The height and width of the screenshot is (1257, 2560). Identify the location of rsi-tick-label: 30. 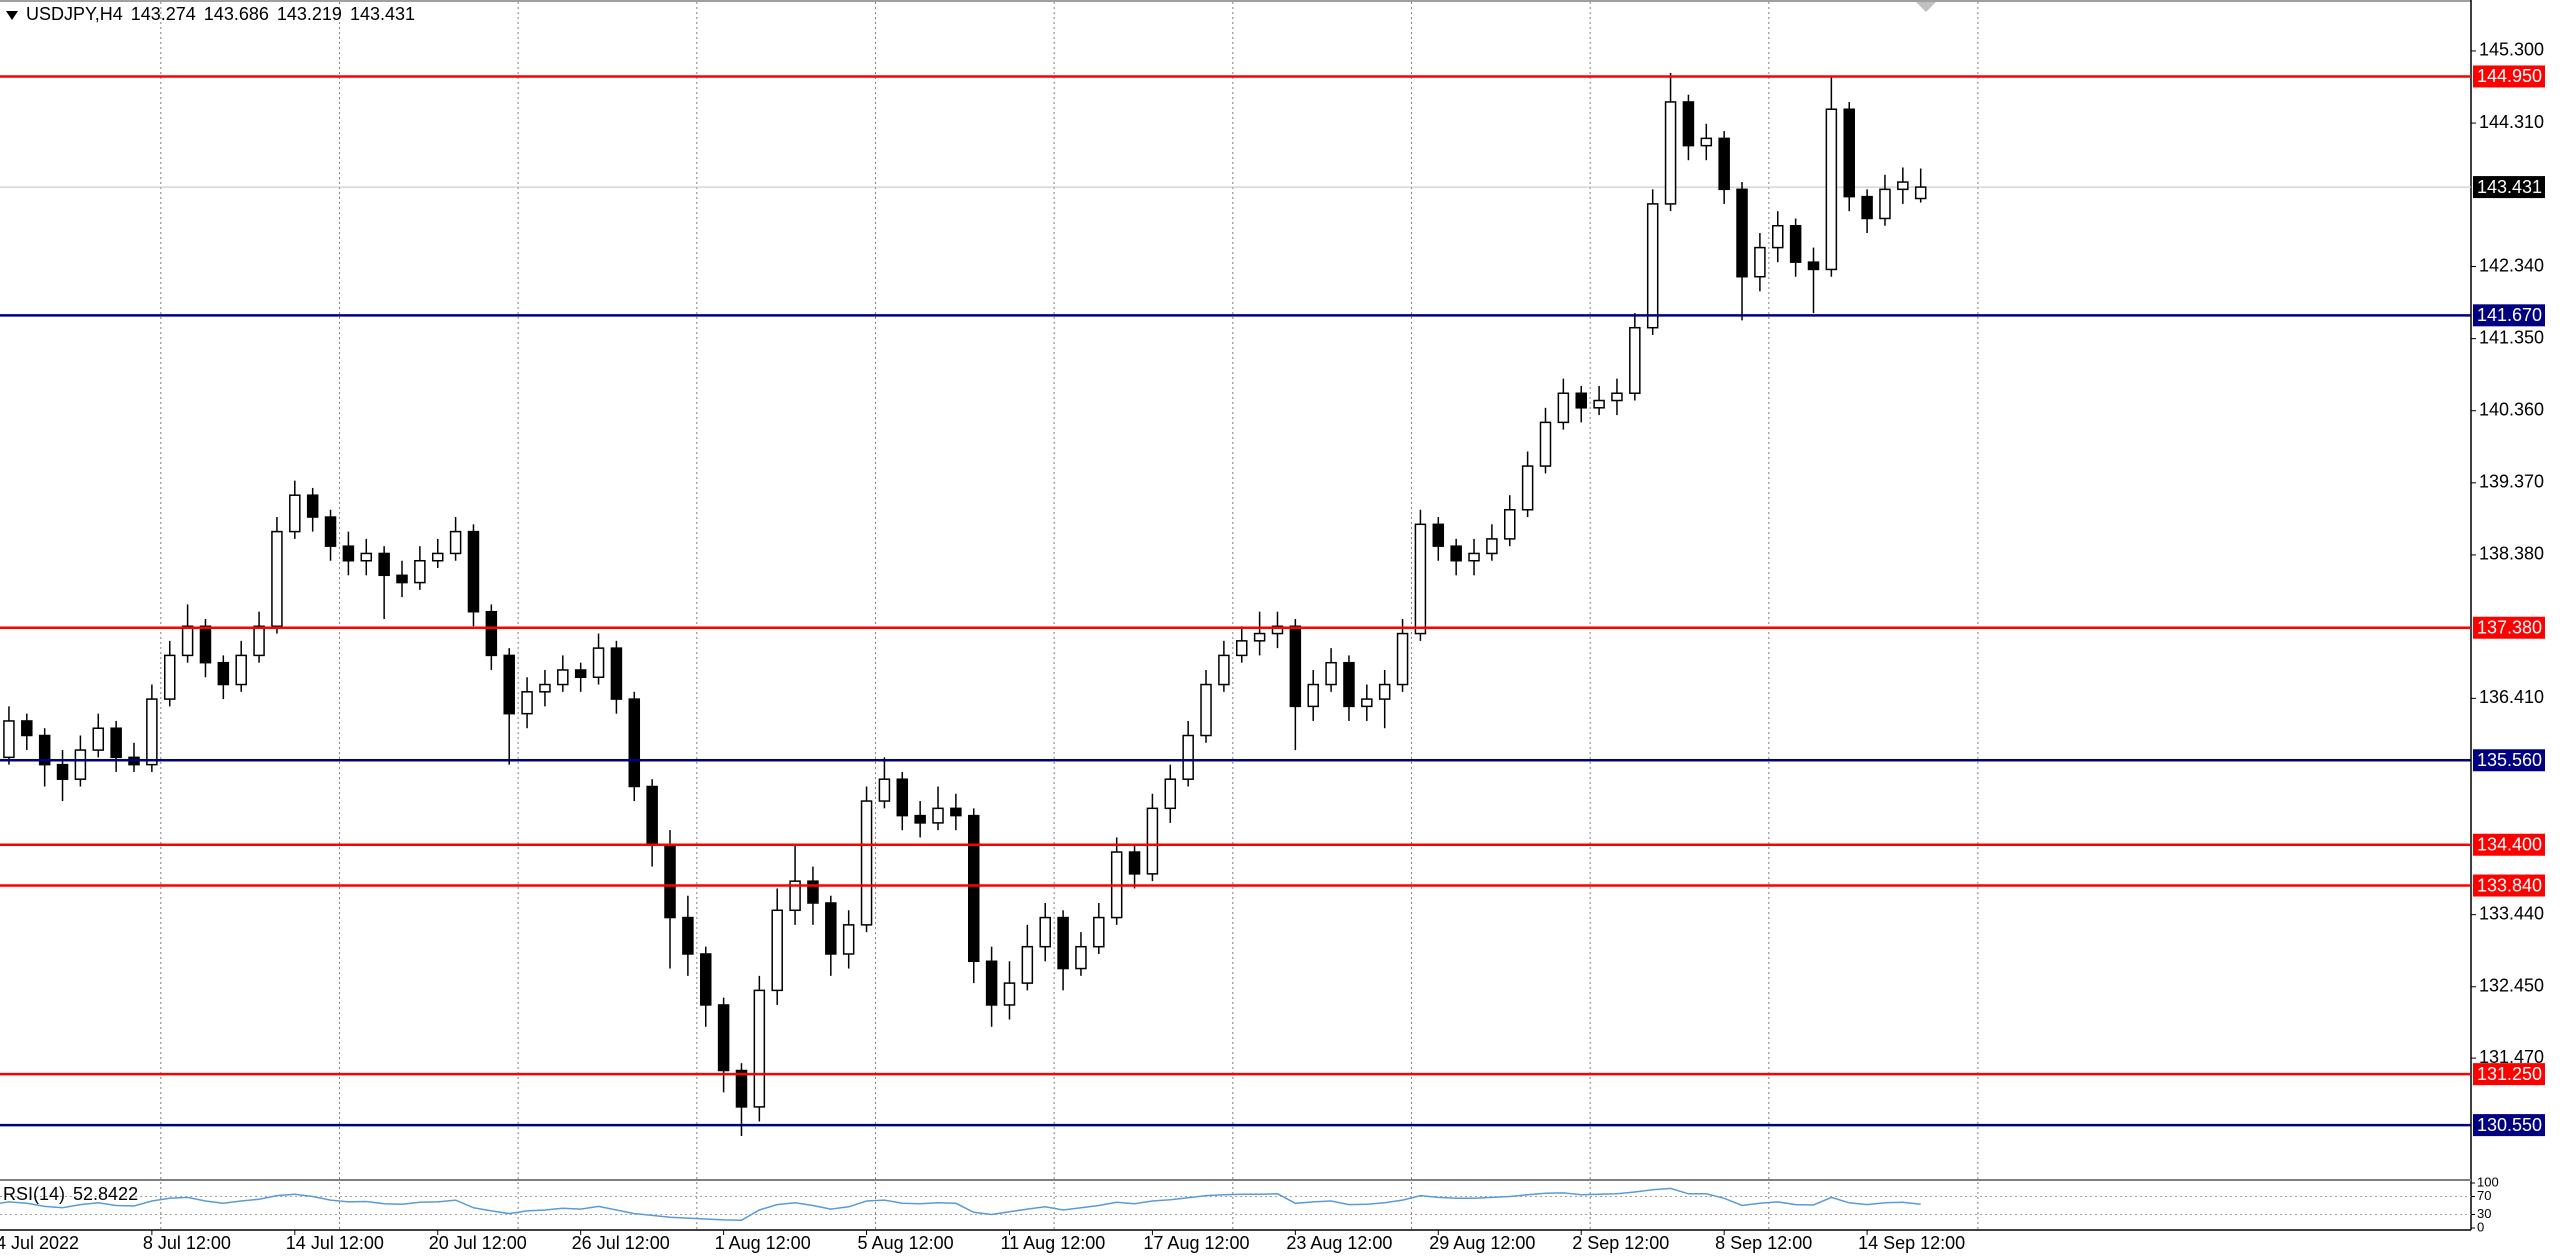
(2484, 1213).